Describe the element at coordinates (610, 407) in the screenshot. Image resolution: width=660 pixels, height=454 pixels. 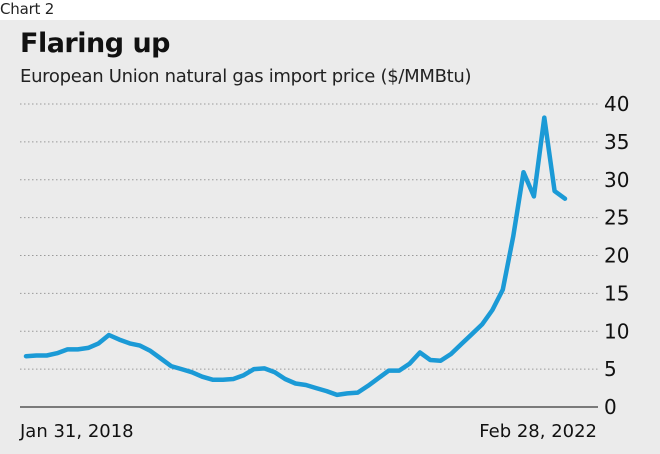
I see `y-tick-label: 0` at that location.